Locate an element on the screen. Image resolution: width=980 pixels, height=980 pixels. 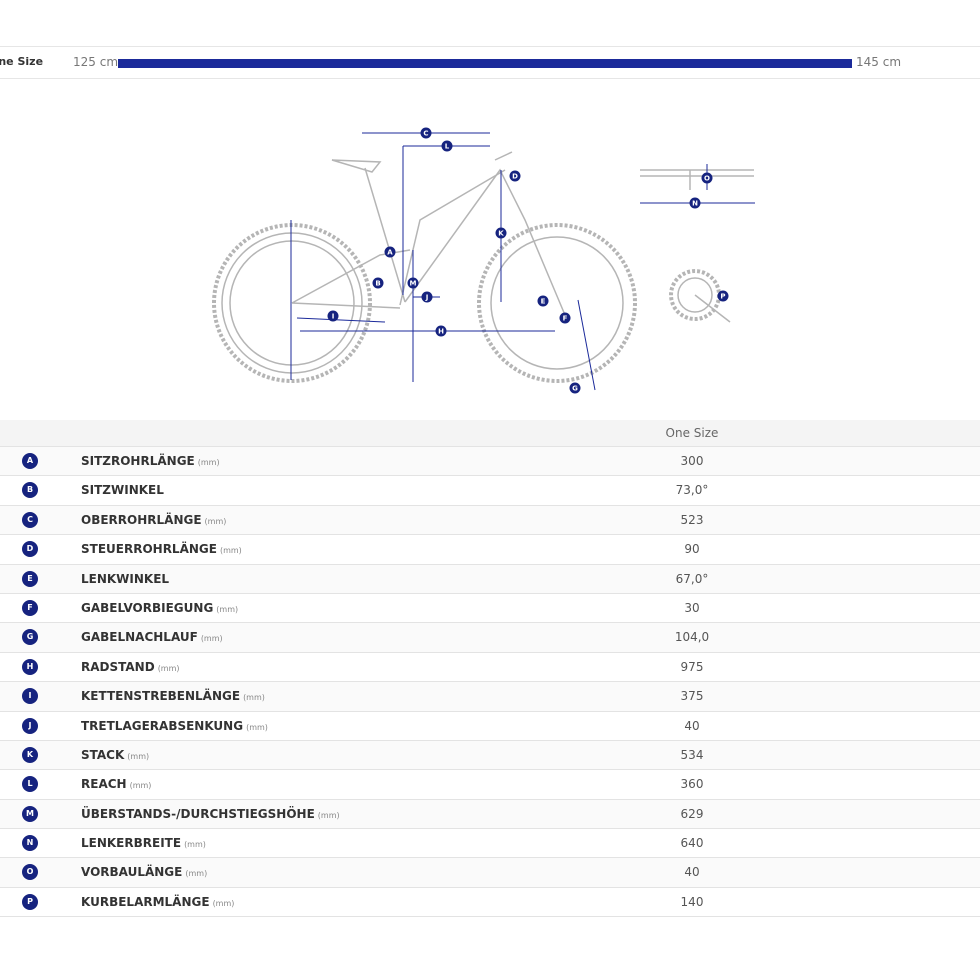
row-badge: F is located at coordinates (30, 607).